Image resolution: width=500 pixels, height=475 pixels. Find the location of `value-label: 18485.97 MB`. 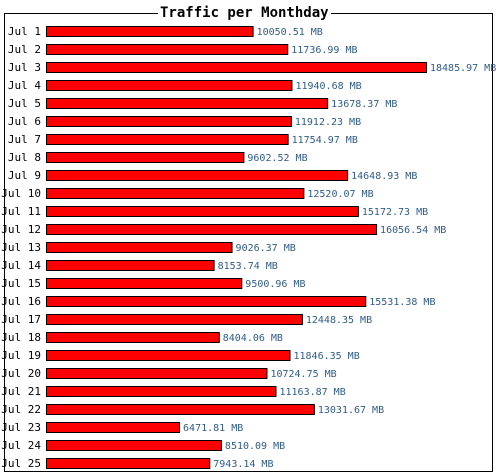

value-label: 18485.97 MB is located at coordinates (463, 68).